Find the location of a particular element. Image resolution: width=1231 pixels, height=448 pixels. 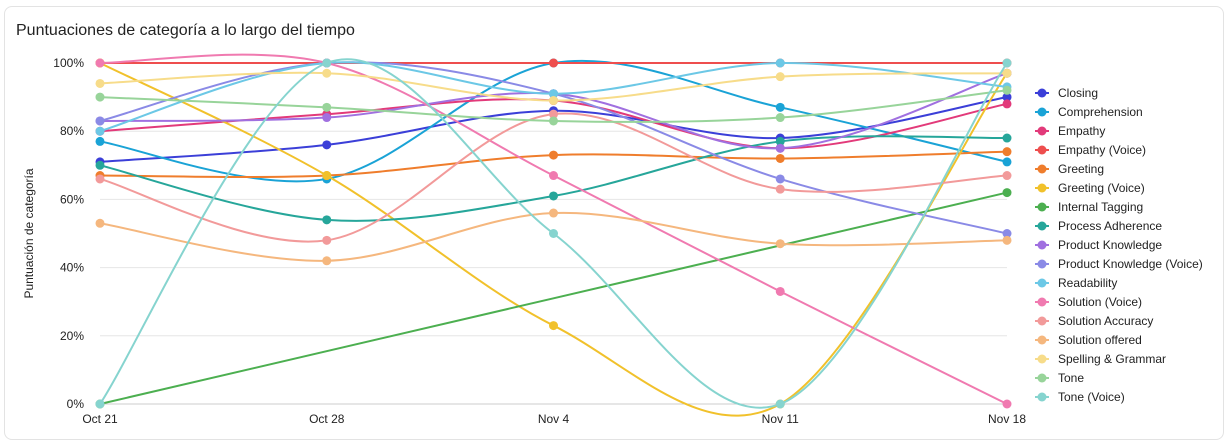

legend-item: Product Knowledge is located at coordinates (1098, 245).